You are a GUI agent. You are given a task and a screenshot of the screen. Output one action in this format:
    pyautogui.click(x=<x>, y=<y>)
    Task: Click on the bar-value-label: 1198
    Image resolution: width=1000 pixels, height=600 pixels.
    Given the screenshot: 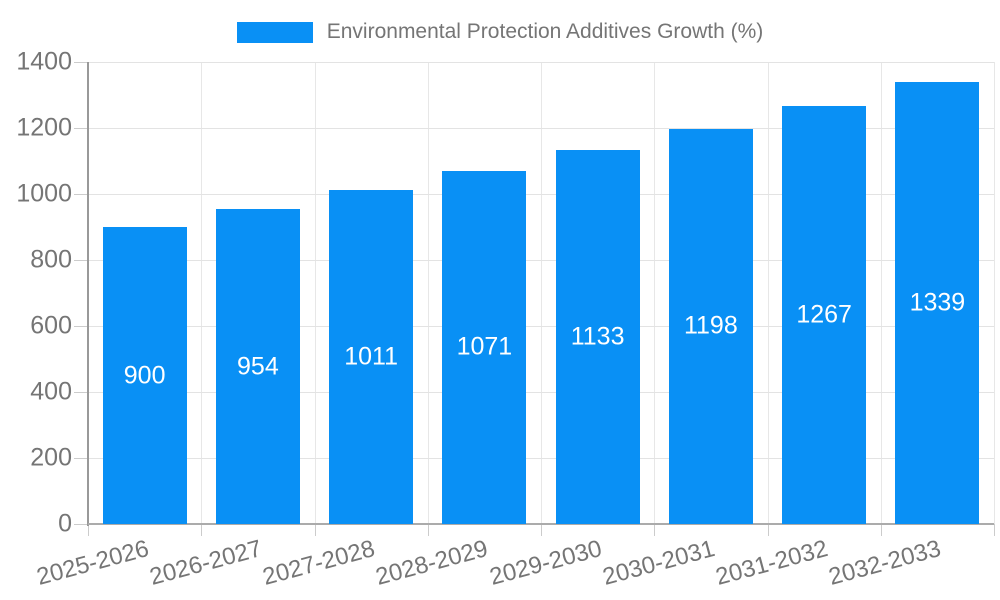 What is the action you would take?
    pyautogui.click(x=710, y=325)
    